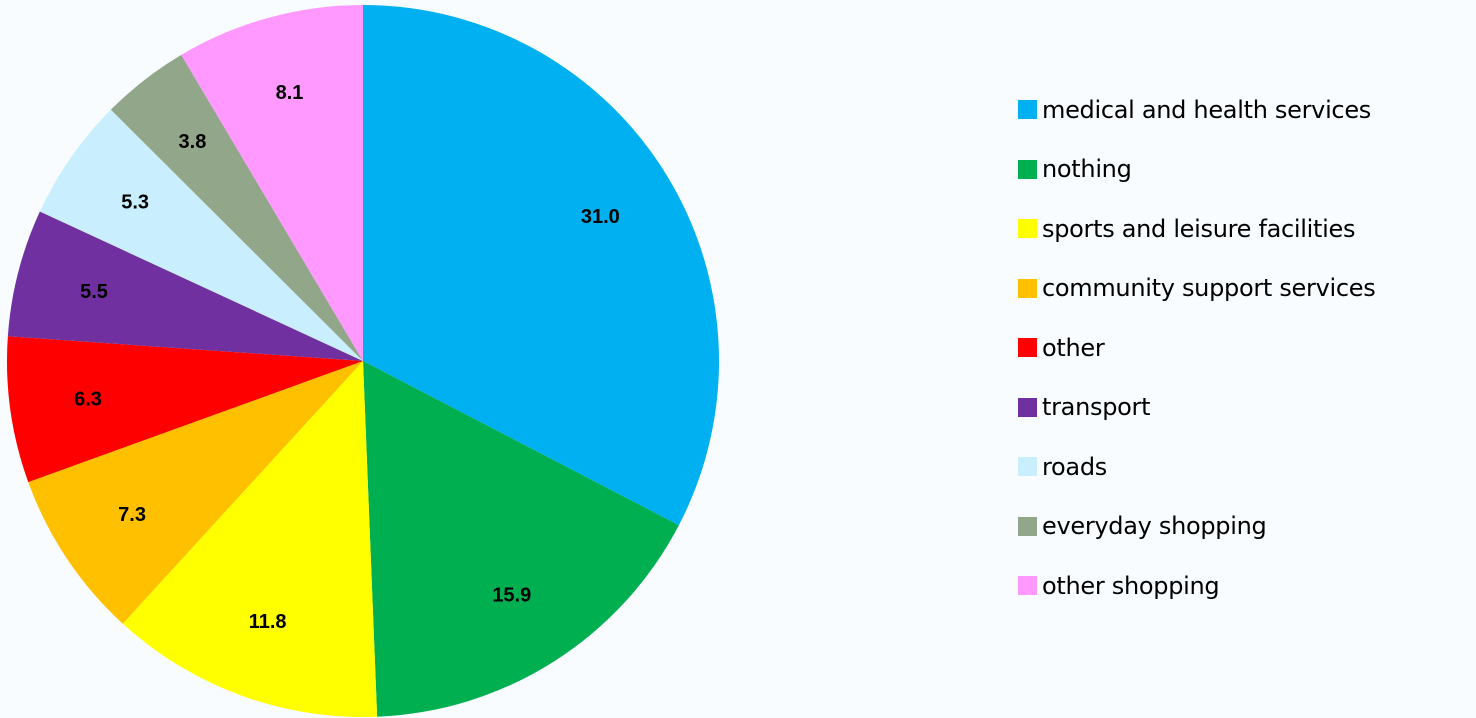  What do you see at coordinates (1207, 109) in the screenshot?
I see `legend-label-0: medical and health services` at bounding box center [1207, 109].